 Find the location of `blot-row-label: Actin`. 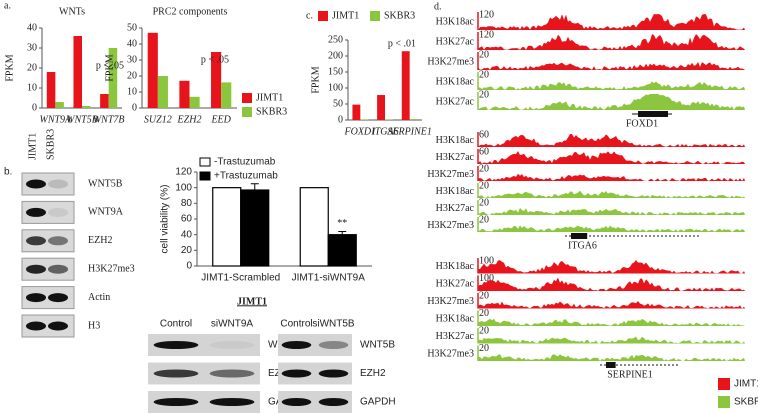

blot-row-label: Actin is located at coordinates (99, 297).